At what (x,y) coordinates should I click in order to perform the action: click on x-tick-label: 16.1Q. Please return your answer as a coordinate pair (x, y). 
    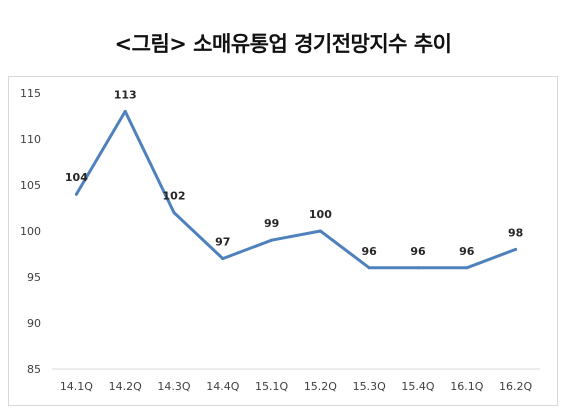
    Looking at the image, I should click on (466, 386).